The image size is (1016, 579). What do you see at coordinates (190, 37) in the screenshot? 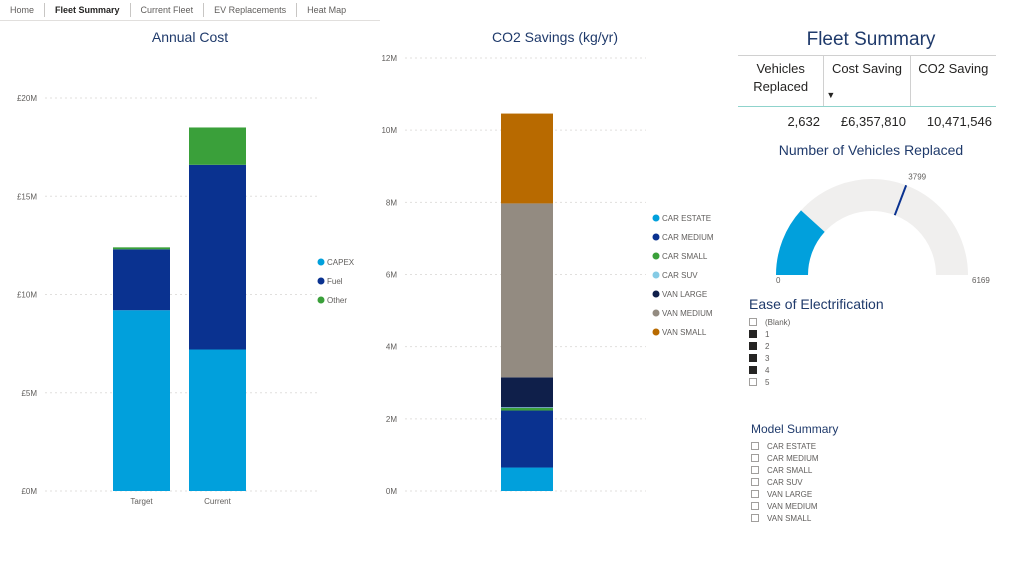
I see `annual-cost-title: Annual Cost` at bounding box center [190, 37].